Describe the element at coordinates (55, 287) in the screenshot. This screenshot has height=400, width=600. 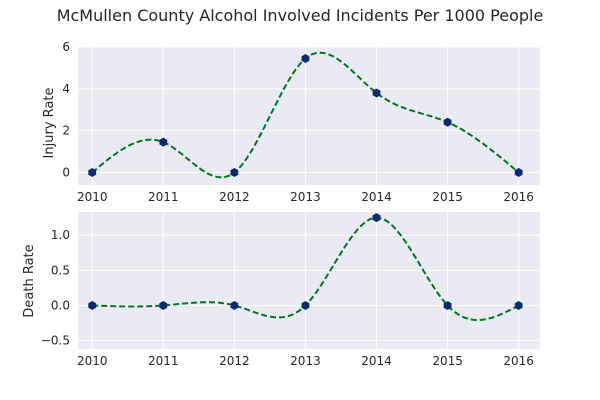
I see `y-tick-labels: 1.0 0.5 0.0 −0.5` at that location.